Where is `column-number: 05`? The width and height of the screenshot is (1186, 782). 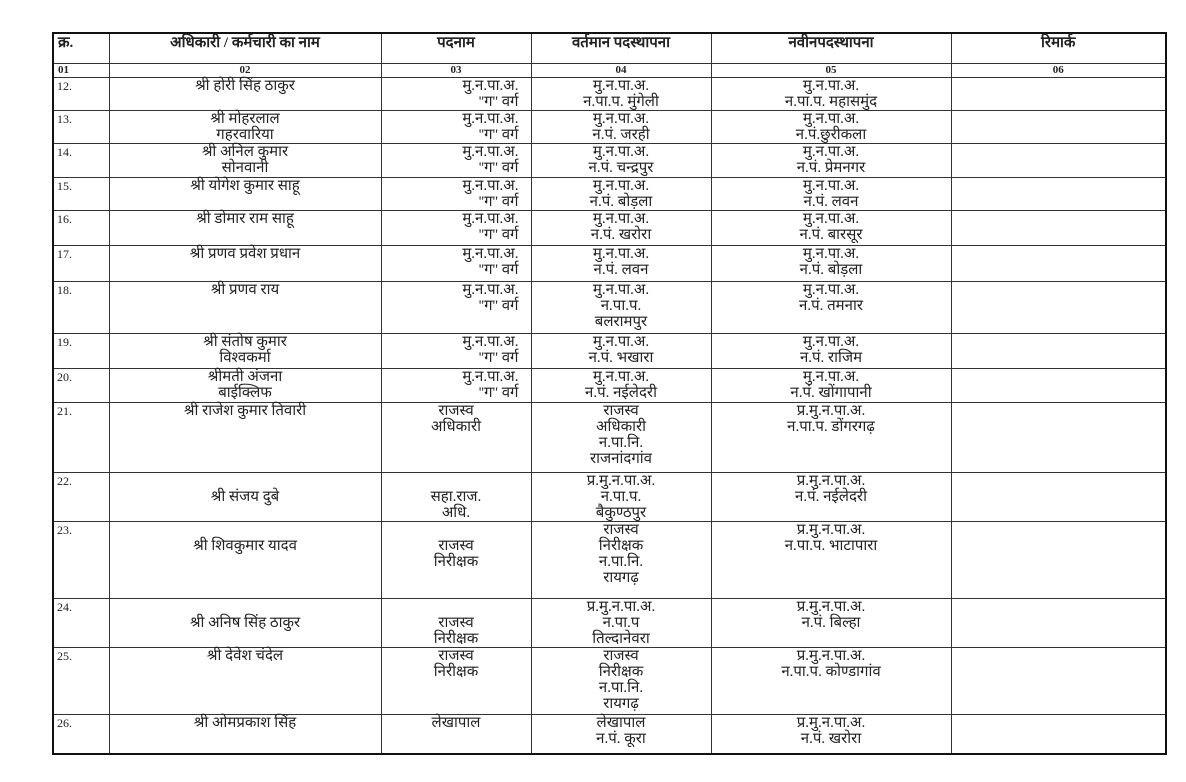
column-number: 05 is located at coordinates (831, 70).